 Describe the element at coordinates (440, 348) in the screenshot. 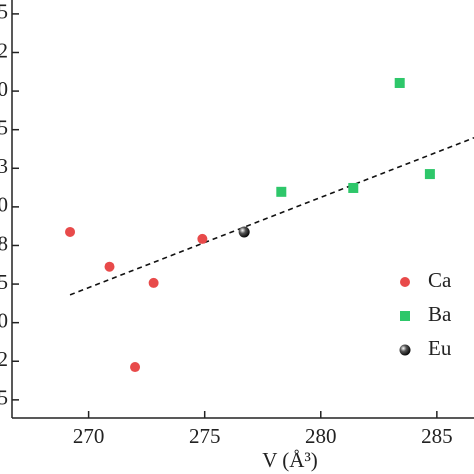

I see `legend-label: Eu` at that location.